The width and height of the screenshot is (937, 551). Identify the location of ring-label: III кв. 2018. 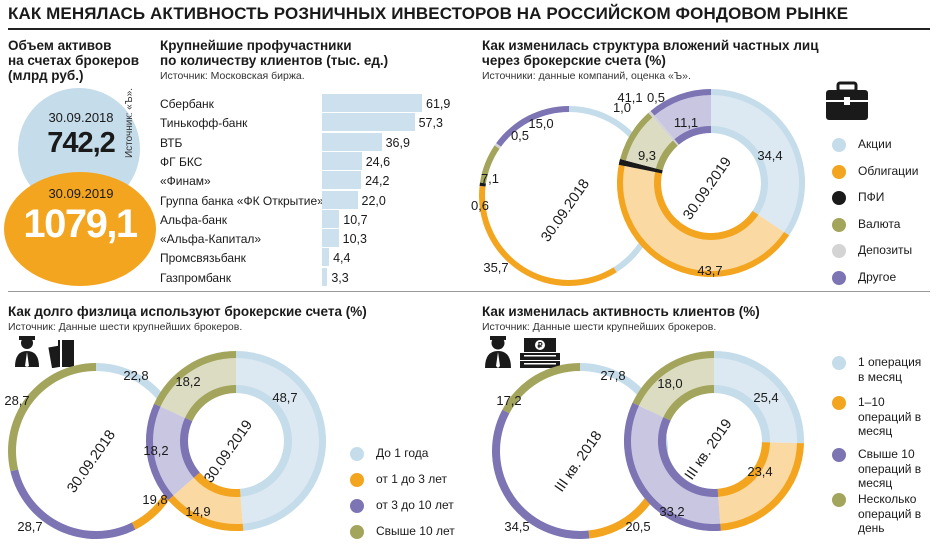
(579, 461).